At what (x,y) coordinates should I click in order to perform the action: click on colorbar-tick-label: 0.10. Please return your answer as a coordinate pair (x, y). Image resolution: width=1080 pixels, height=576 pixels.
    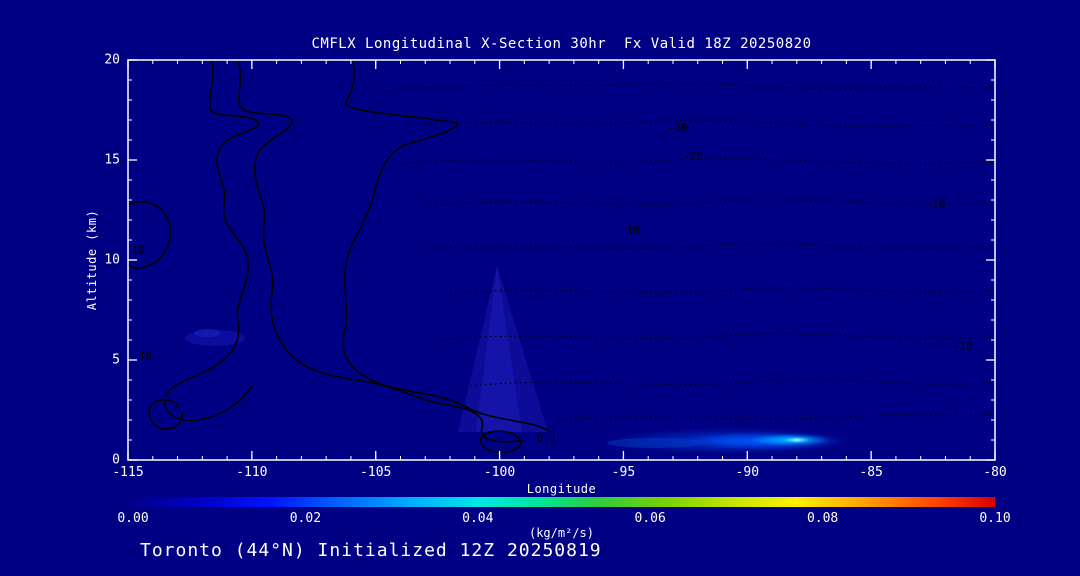
    Looking at the image, I should click on (995, 518).